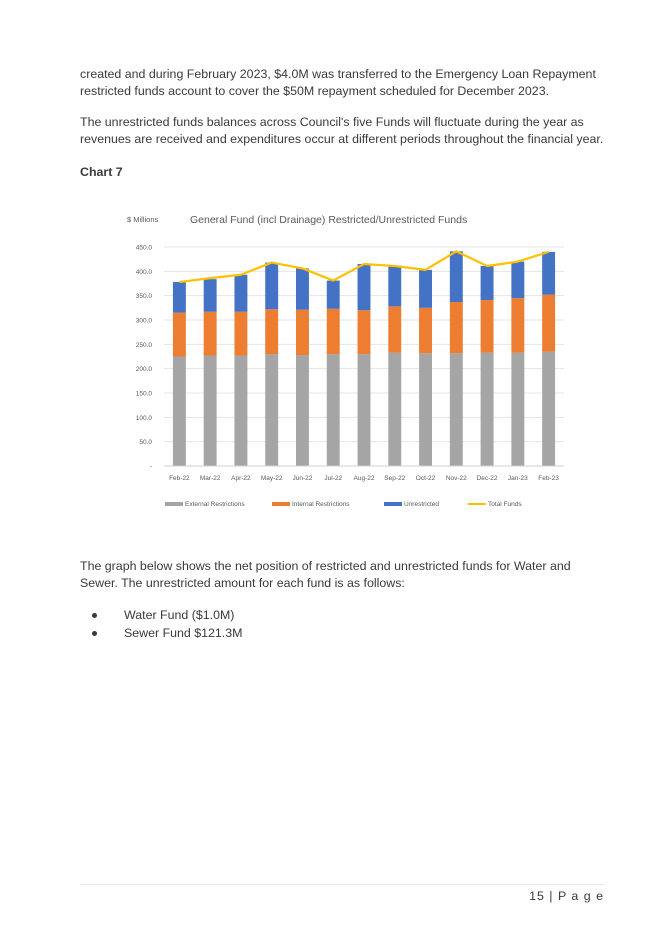 Image resolution: width=670 pixels, height=947 pixels. What do you see at coordinates (272, 478) in the screenshot?
I see `x-tick-label: May-22` at bounding box center [272, 478].